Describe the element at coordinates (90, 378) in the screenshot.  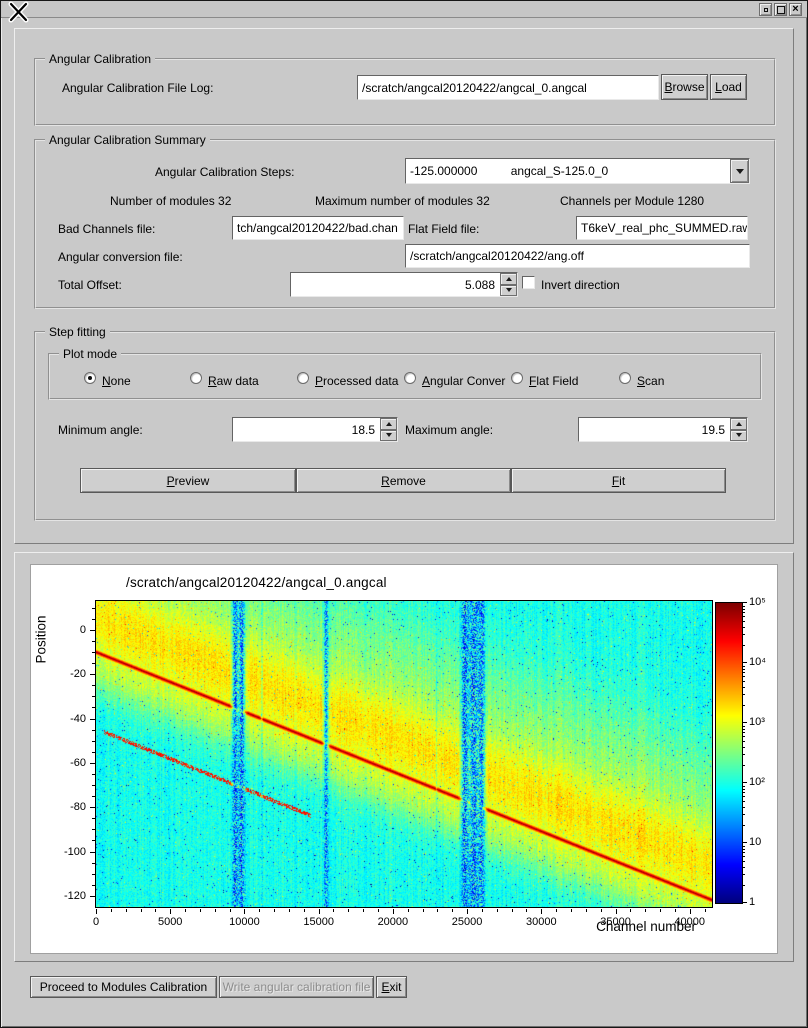
I see `radio-none` at that location.